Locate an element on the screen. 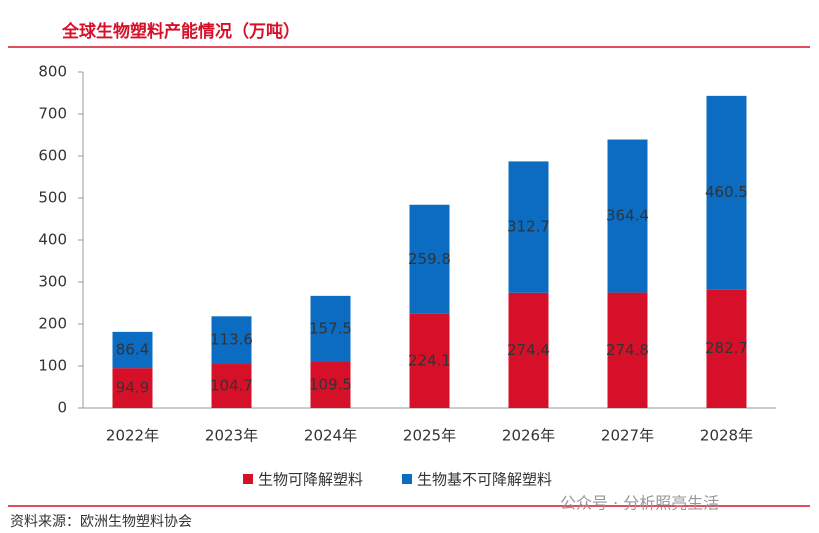  y-tick-label: 600 is located at coordinates (52, 156).